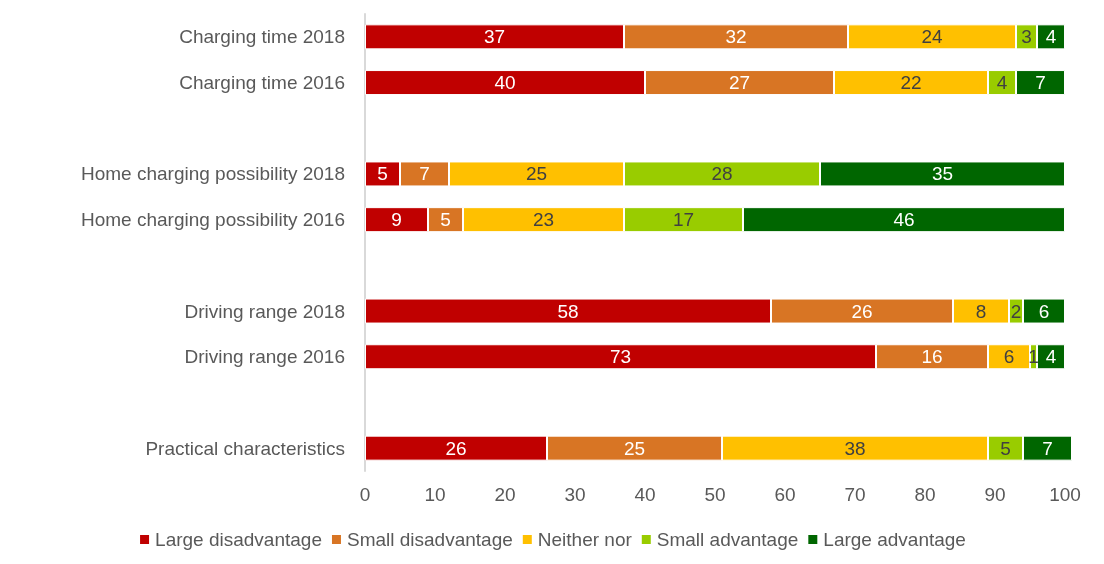 This screenshot has width=1104, height=564. What do you see at coordinates (932, 357) in the screenshot?
I see `data-label: 16` at bounding box center [932, 357].